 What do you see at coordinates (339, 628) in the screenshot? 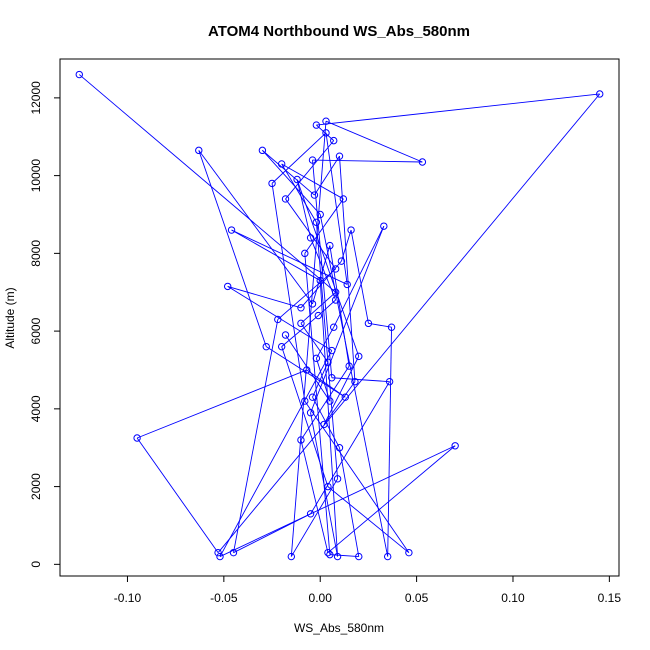
I see `x-axis-label: WS_Abs_580nm` at bounding box center [339, 628].